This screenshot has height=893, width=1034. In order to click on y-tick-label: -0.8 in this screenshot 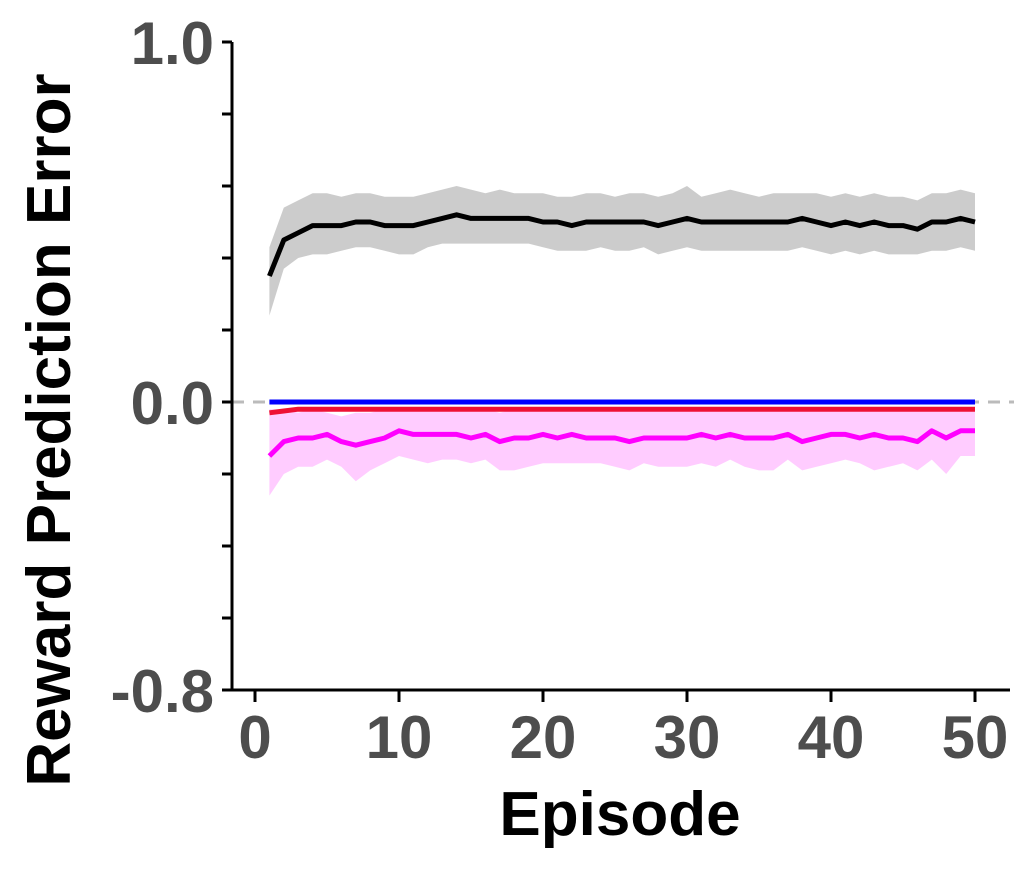, I will do `click(162, 691)`.